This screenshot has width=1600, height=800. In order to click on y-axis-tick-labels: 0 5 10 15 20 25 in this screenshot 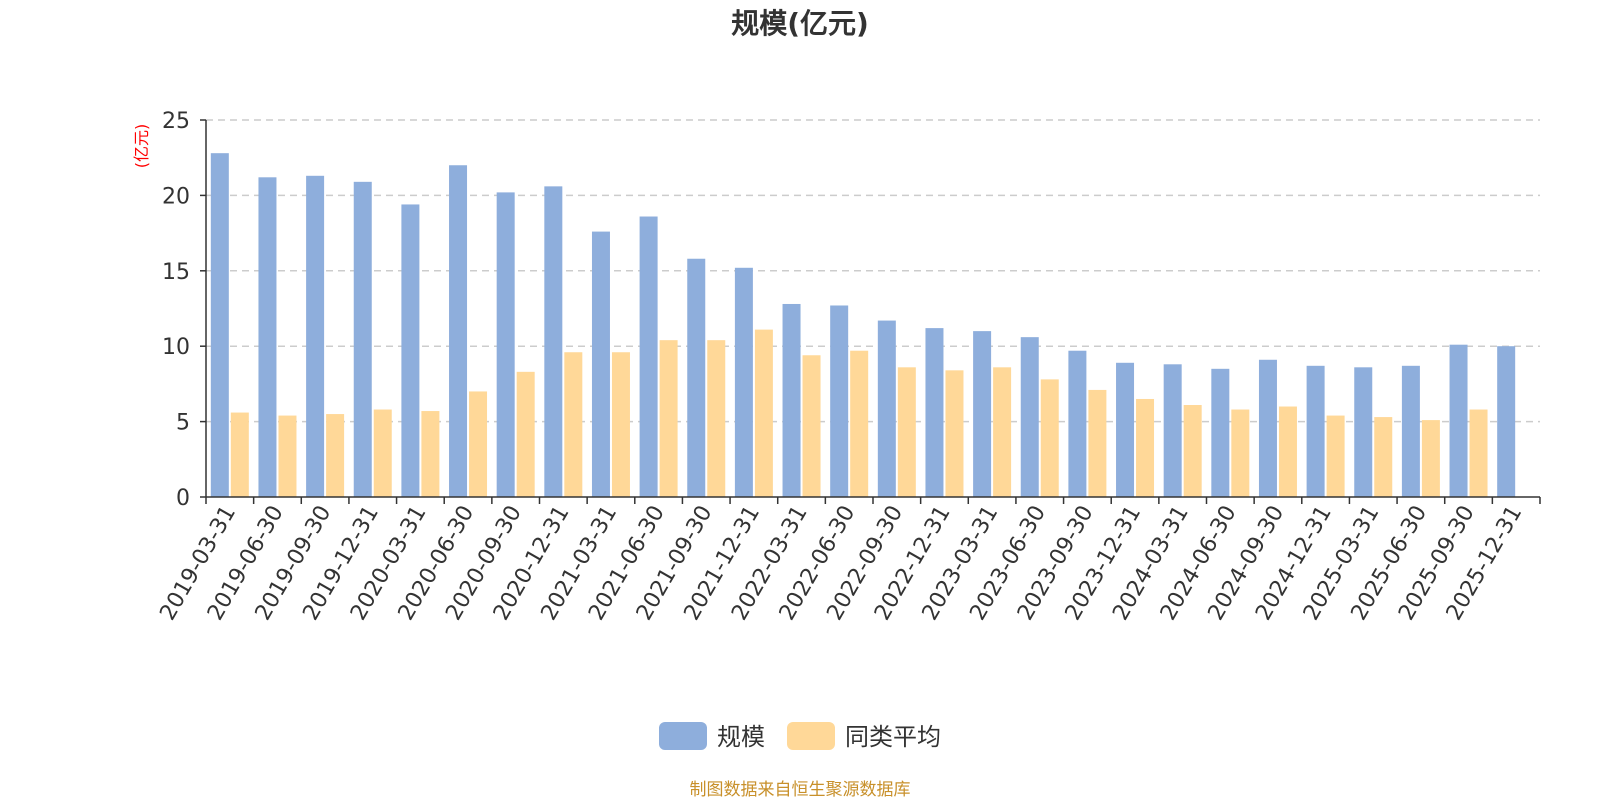, I will do `click(176, 310)`.